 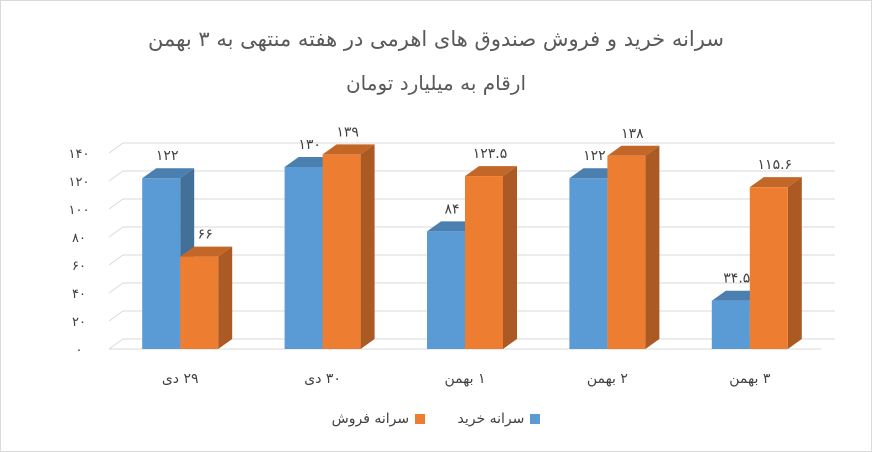 What do you see at coordinates (535, 419) in the screenshot?
I see `legend-swatch-buy` at bounding box center [535, 419].